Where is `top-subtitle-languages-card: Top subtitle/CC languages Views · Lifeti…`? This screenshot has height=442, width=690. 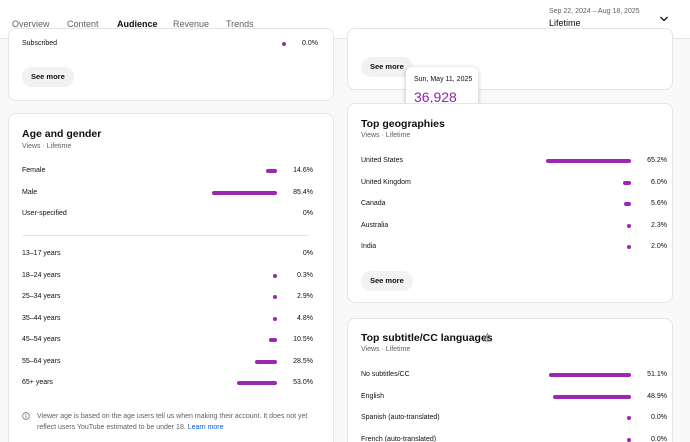
top-subtitle-languages-card: Top subtitle/CC languages Views · Lifeti… is located at coordinates (510, 380).